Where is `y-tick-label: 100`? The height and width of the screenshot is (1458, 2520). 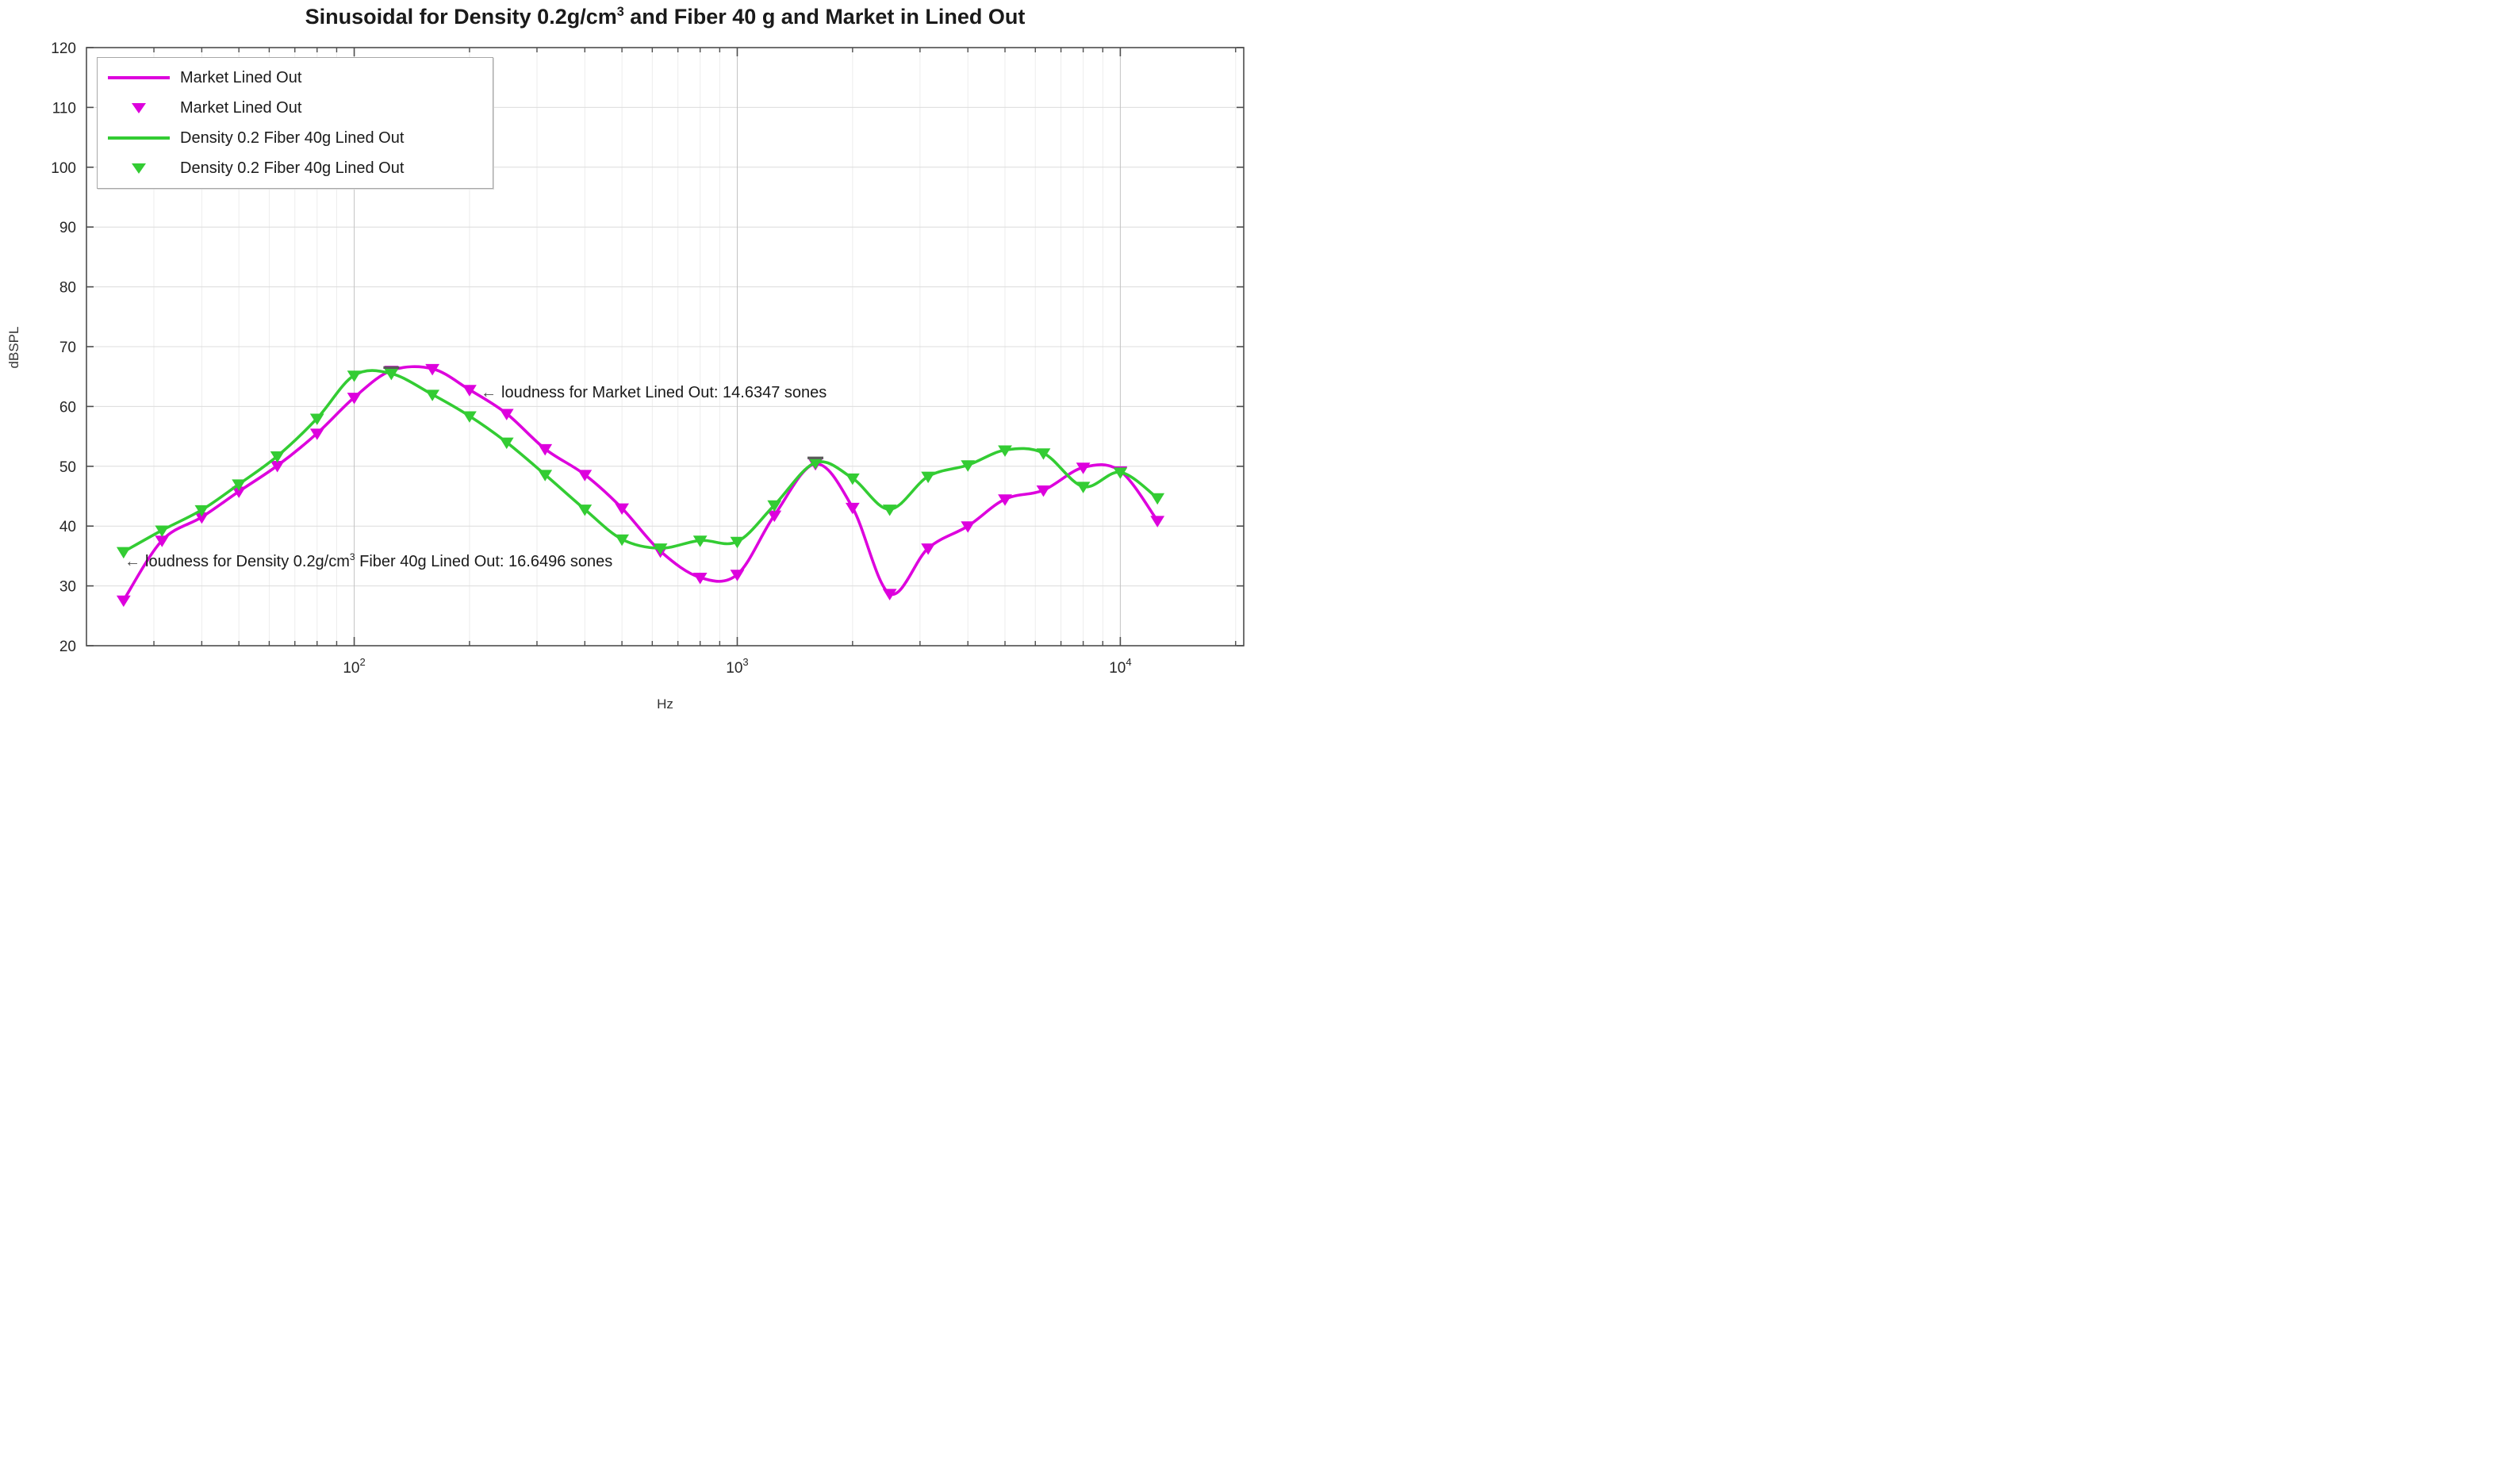
y-tick-label: 100 is located at coordinates (64, 168).